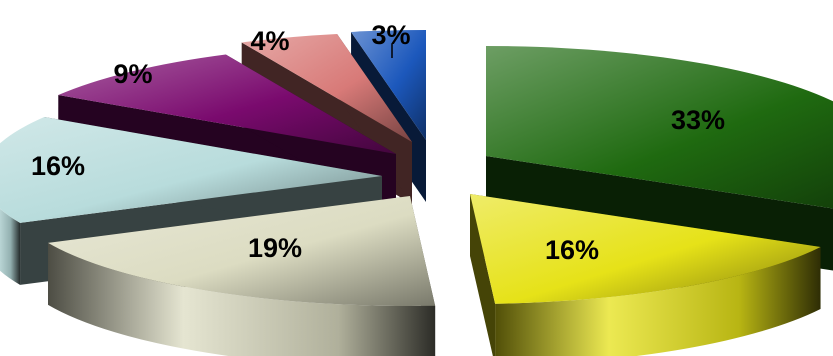  What do you see at coordinates (275, 248) in the screenshot?
I see `data-label: 19%` at bounding box center [275, 248].